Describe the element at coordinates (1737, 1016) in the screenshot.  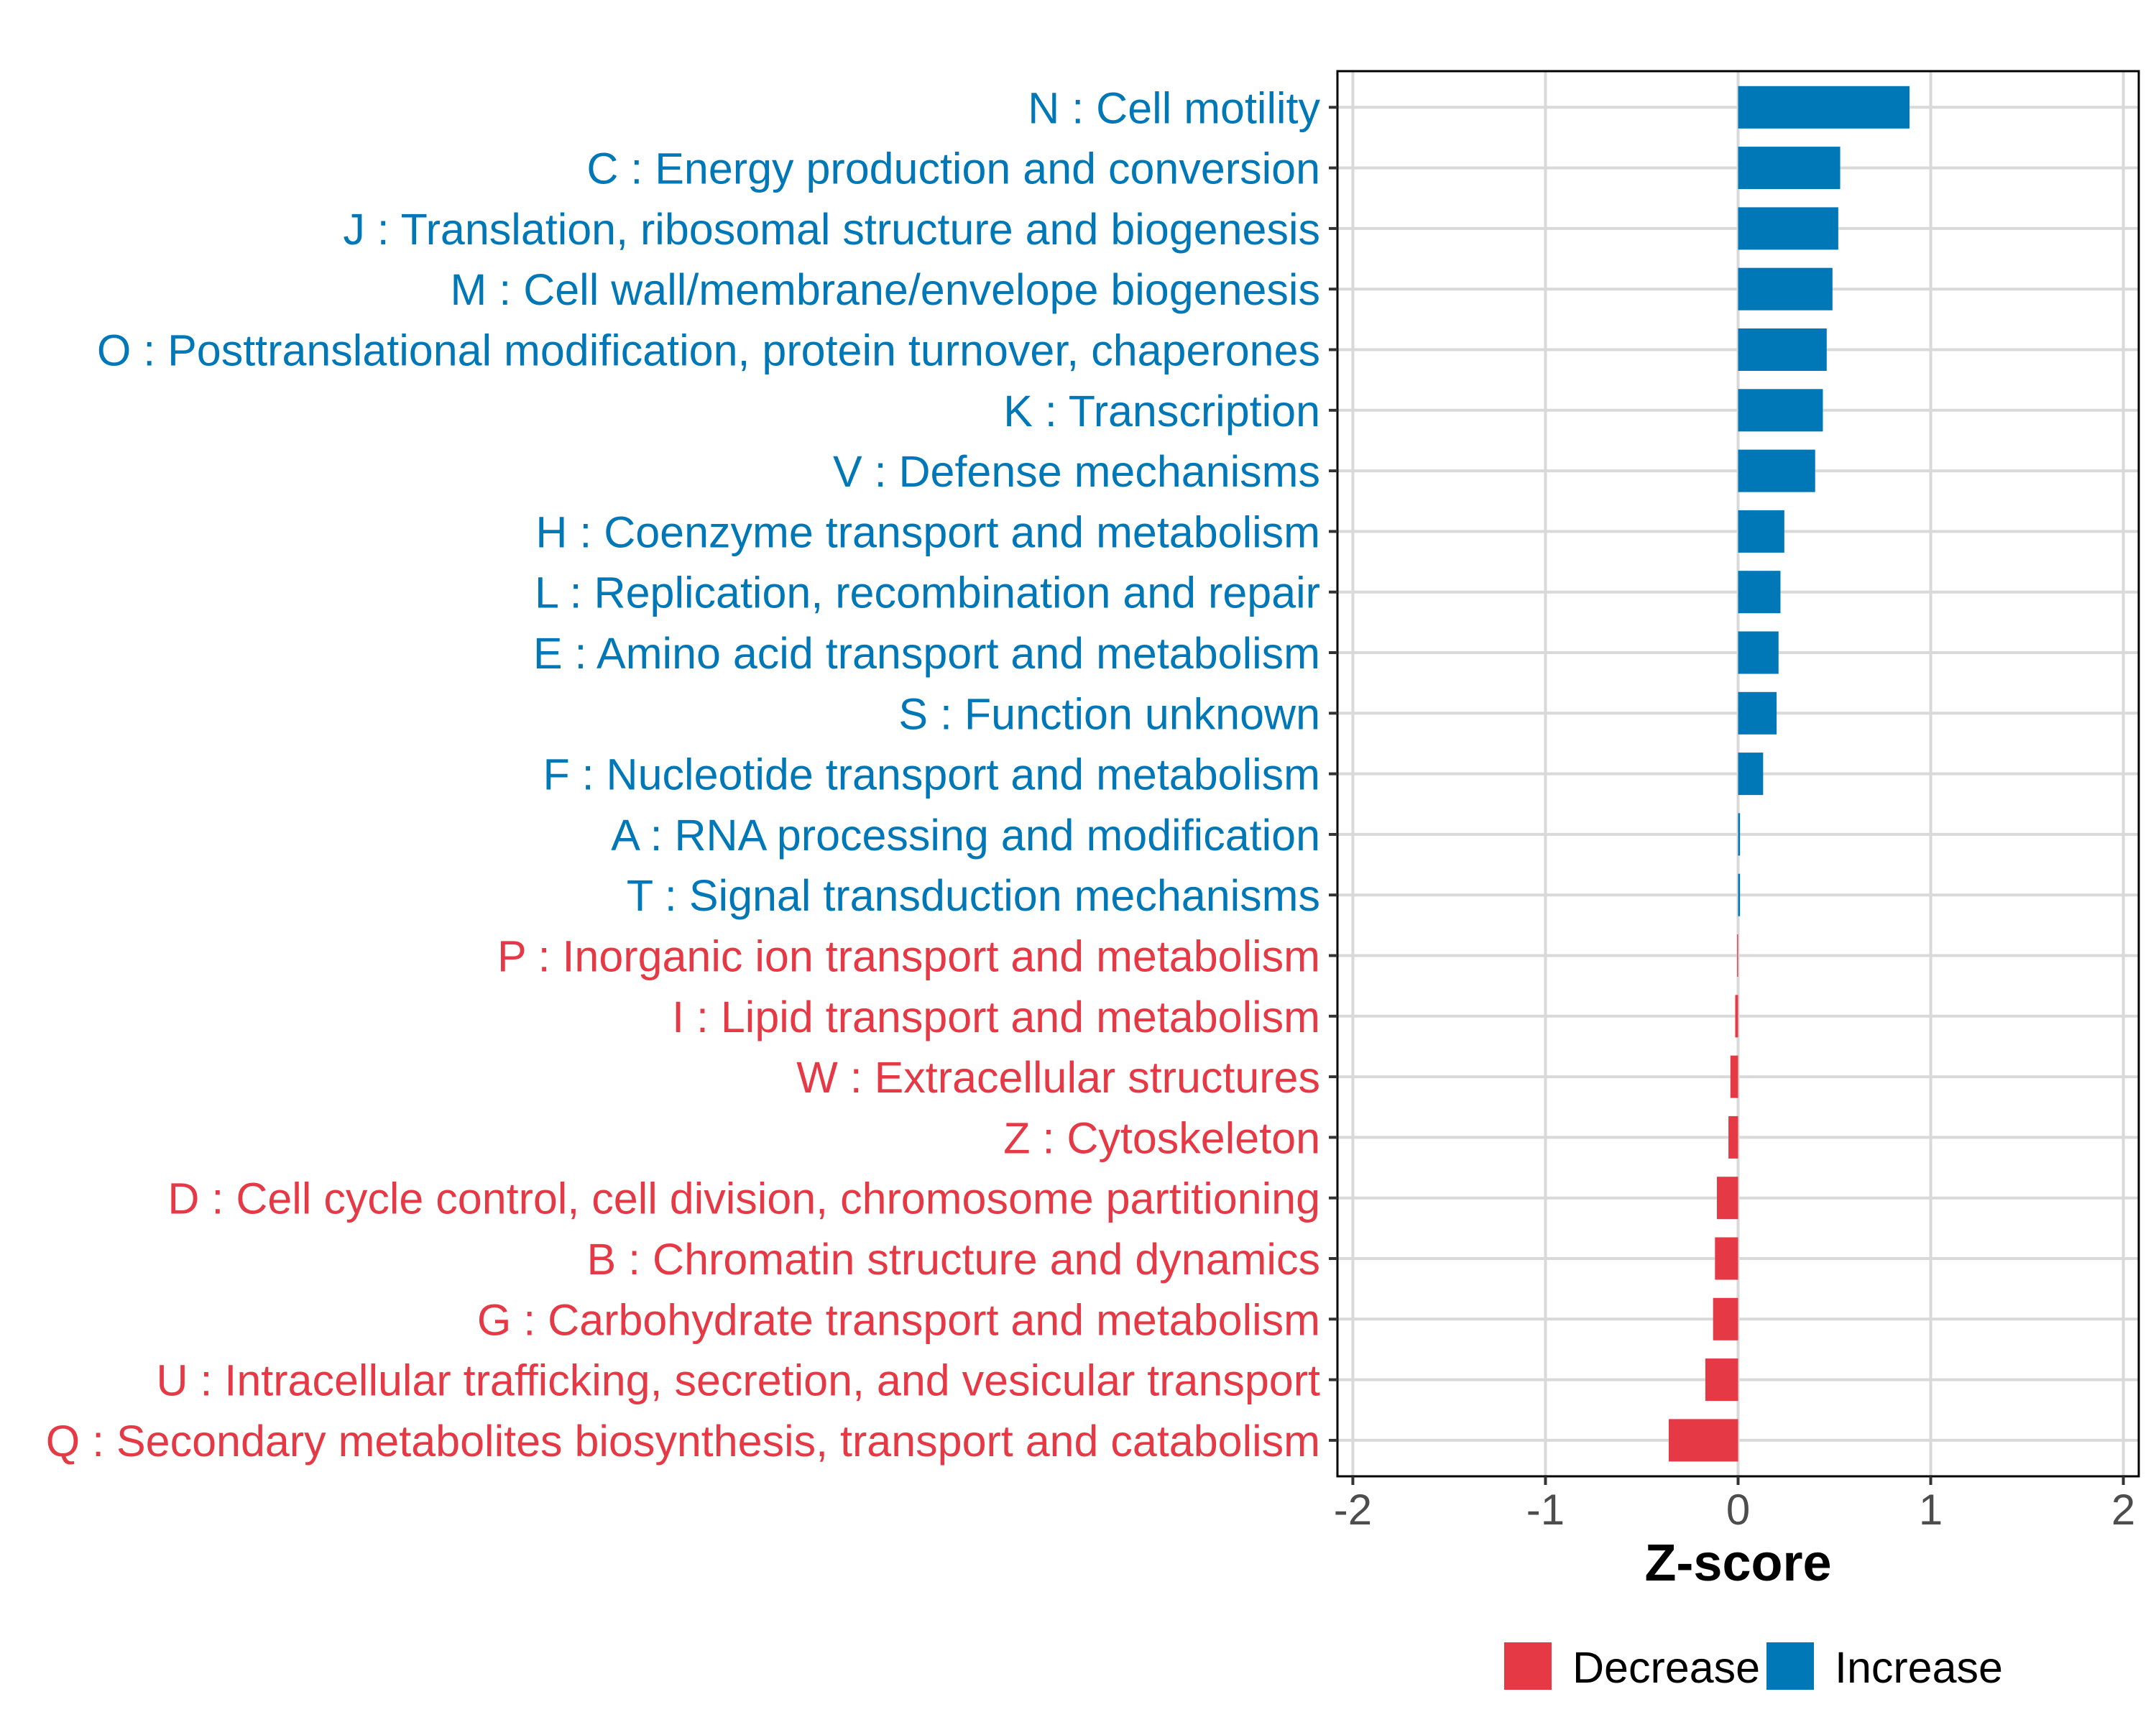
I see `bar-i` at that location.